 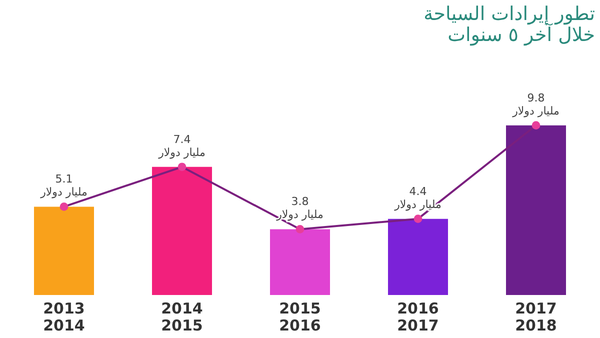 What do you see at coordinates (64, 317) in the screenshot?
I see `x-tick-label: 2013 2014` at bounding box center [64, 317].